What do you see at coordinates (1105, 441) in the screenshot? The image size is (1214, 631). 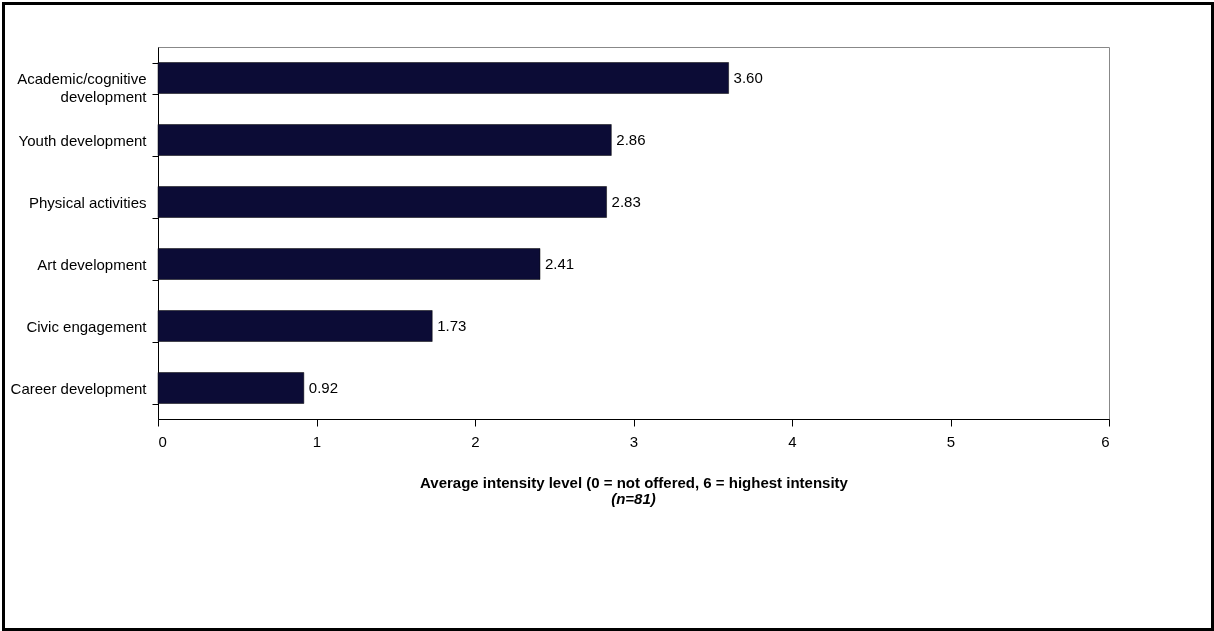 I see `x-tick-label: 6` at bounding box center [1105, 441].